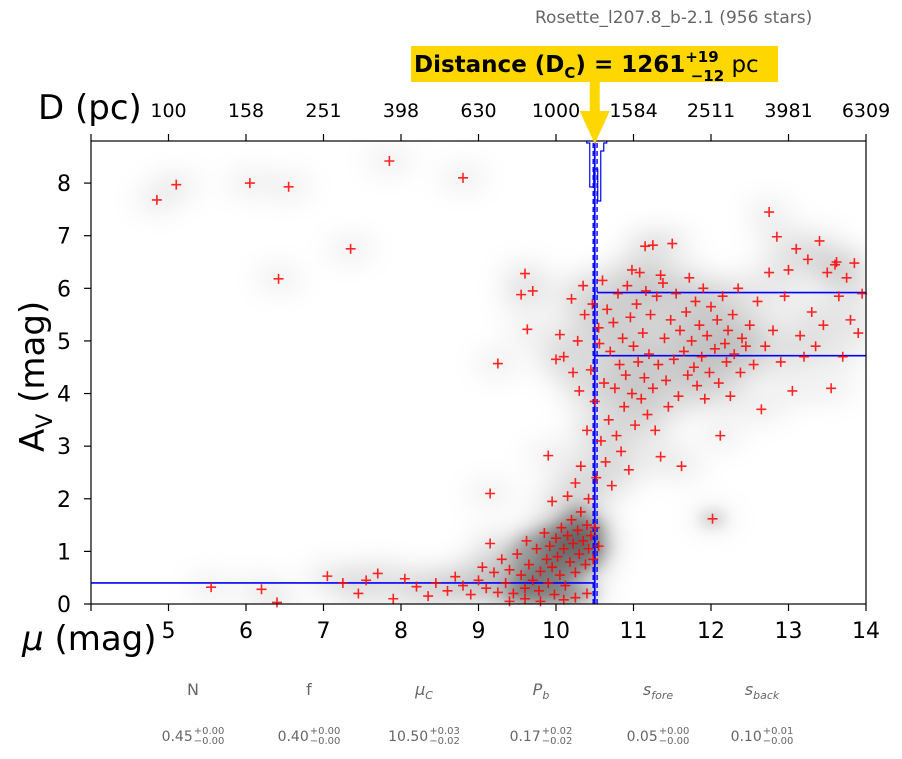 This screenshot has width=902, height=759. What do you see at coordinates (64, 552) in the screenshot?
I see `y-tick-label: 1` at bounding box center [64, 552].